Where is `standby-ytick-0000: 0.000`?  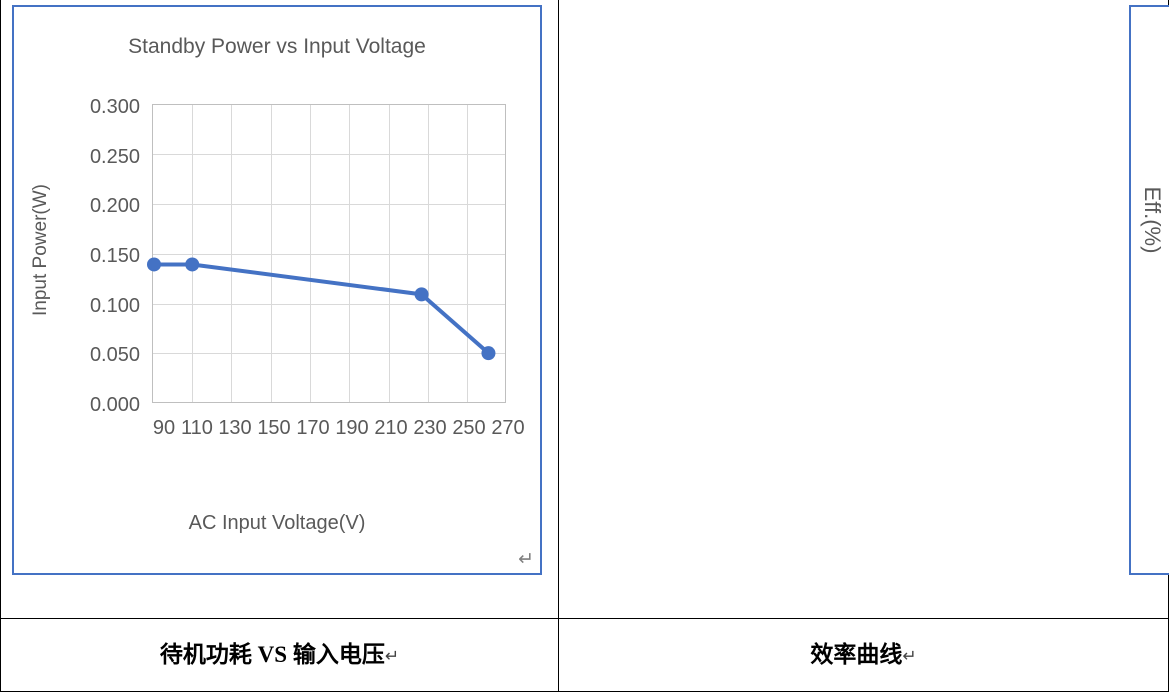 standby-ytick-0000: 0.000 is located at coordinates (114, 405).